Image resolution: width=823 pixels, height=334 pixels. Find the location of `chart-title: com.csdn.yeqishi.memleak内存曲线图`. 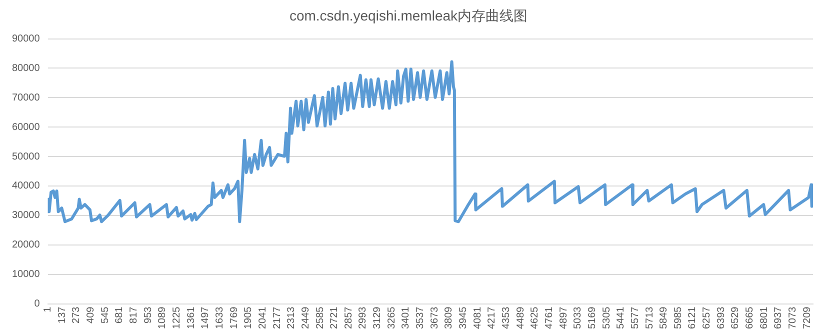

chart-title: com.csdn.yeqishi.memleak内存曲线图 is located at coordinates (408, 15).